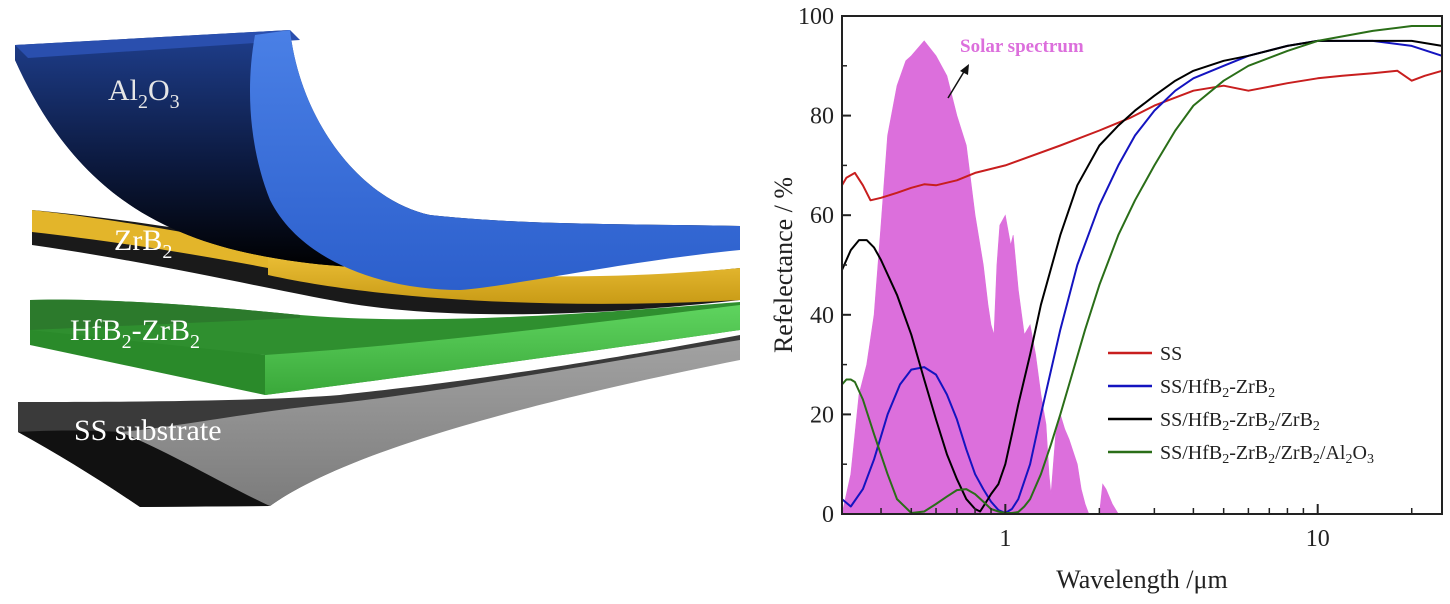  Describe the element at coordinates (148, 430) in the screenshot. I see `ss-substrate-label: SS substrate` at that location.